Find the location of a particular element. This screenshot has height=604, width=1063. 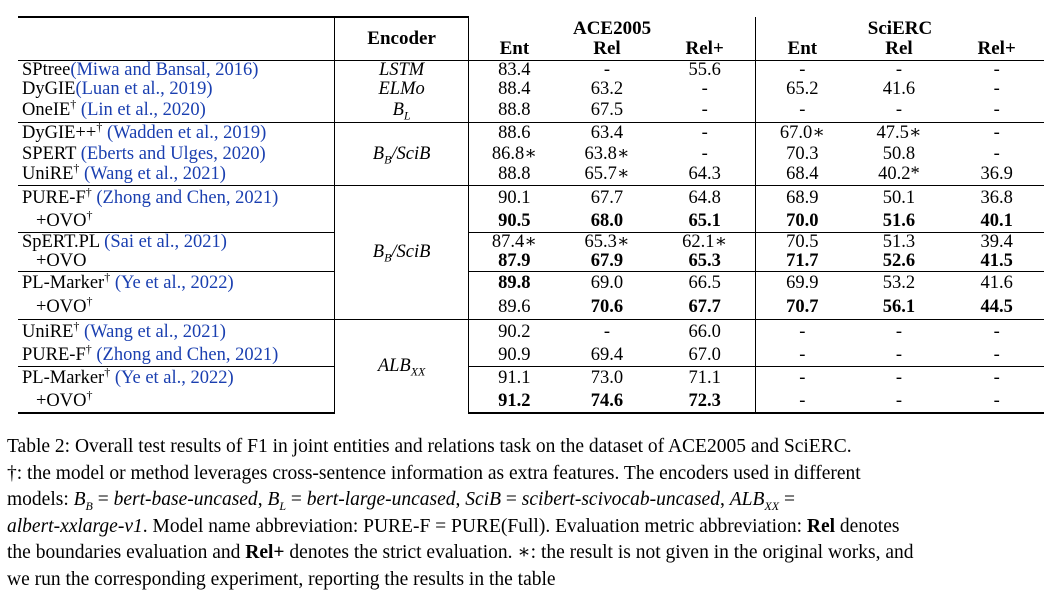

header-sci-relp: Rel+ is located at coordinates (996, 49).